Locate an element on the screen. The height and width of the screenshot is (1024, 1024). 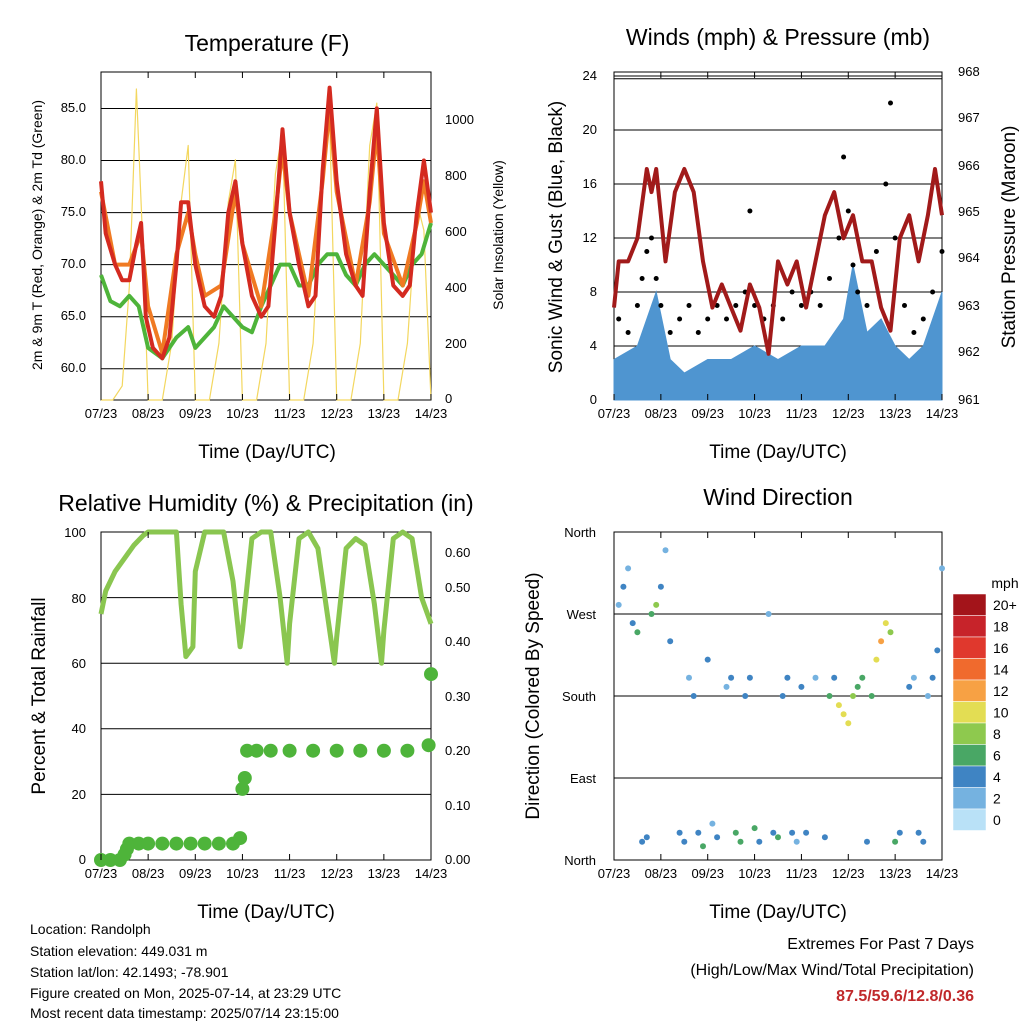
humidity-ytick-right: 0.10 is located at coordinates (457, 805).